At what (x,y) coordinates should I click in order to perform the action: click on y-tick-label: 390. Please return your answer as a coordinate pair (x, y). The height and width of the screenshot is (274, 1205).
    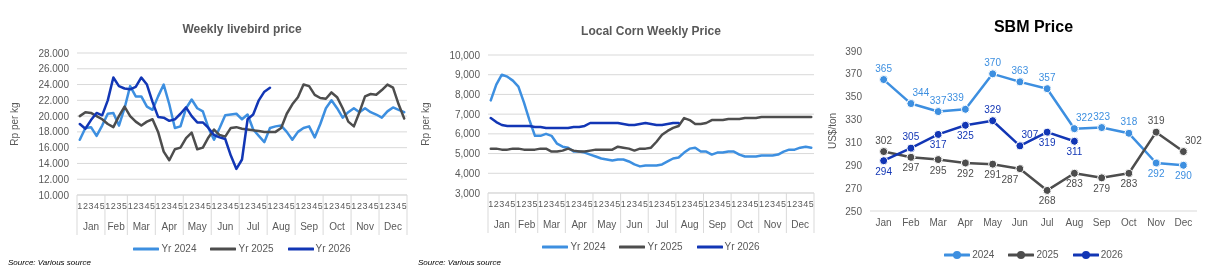
    Looking at the image, I should click on (854, 51).